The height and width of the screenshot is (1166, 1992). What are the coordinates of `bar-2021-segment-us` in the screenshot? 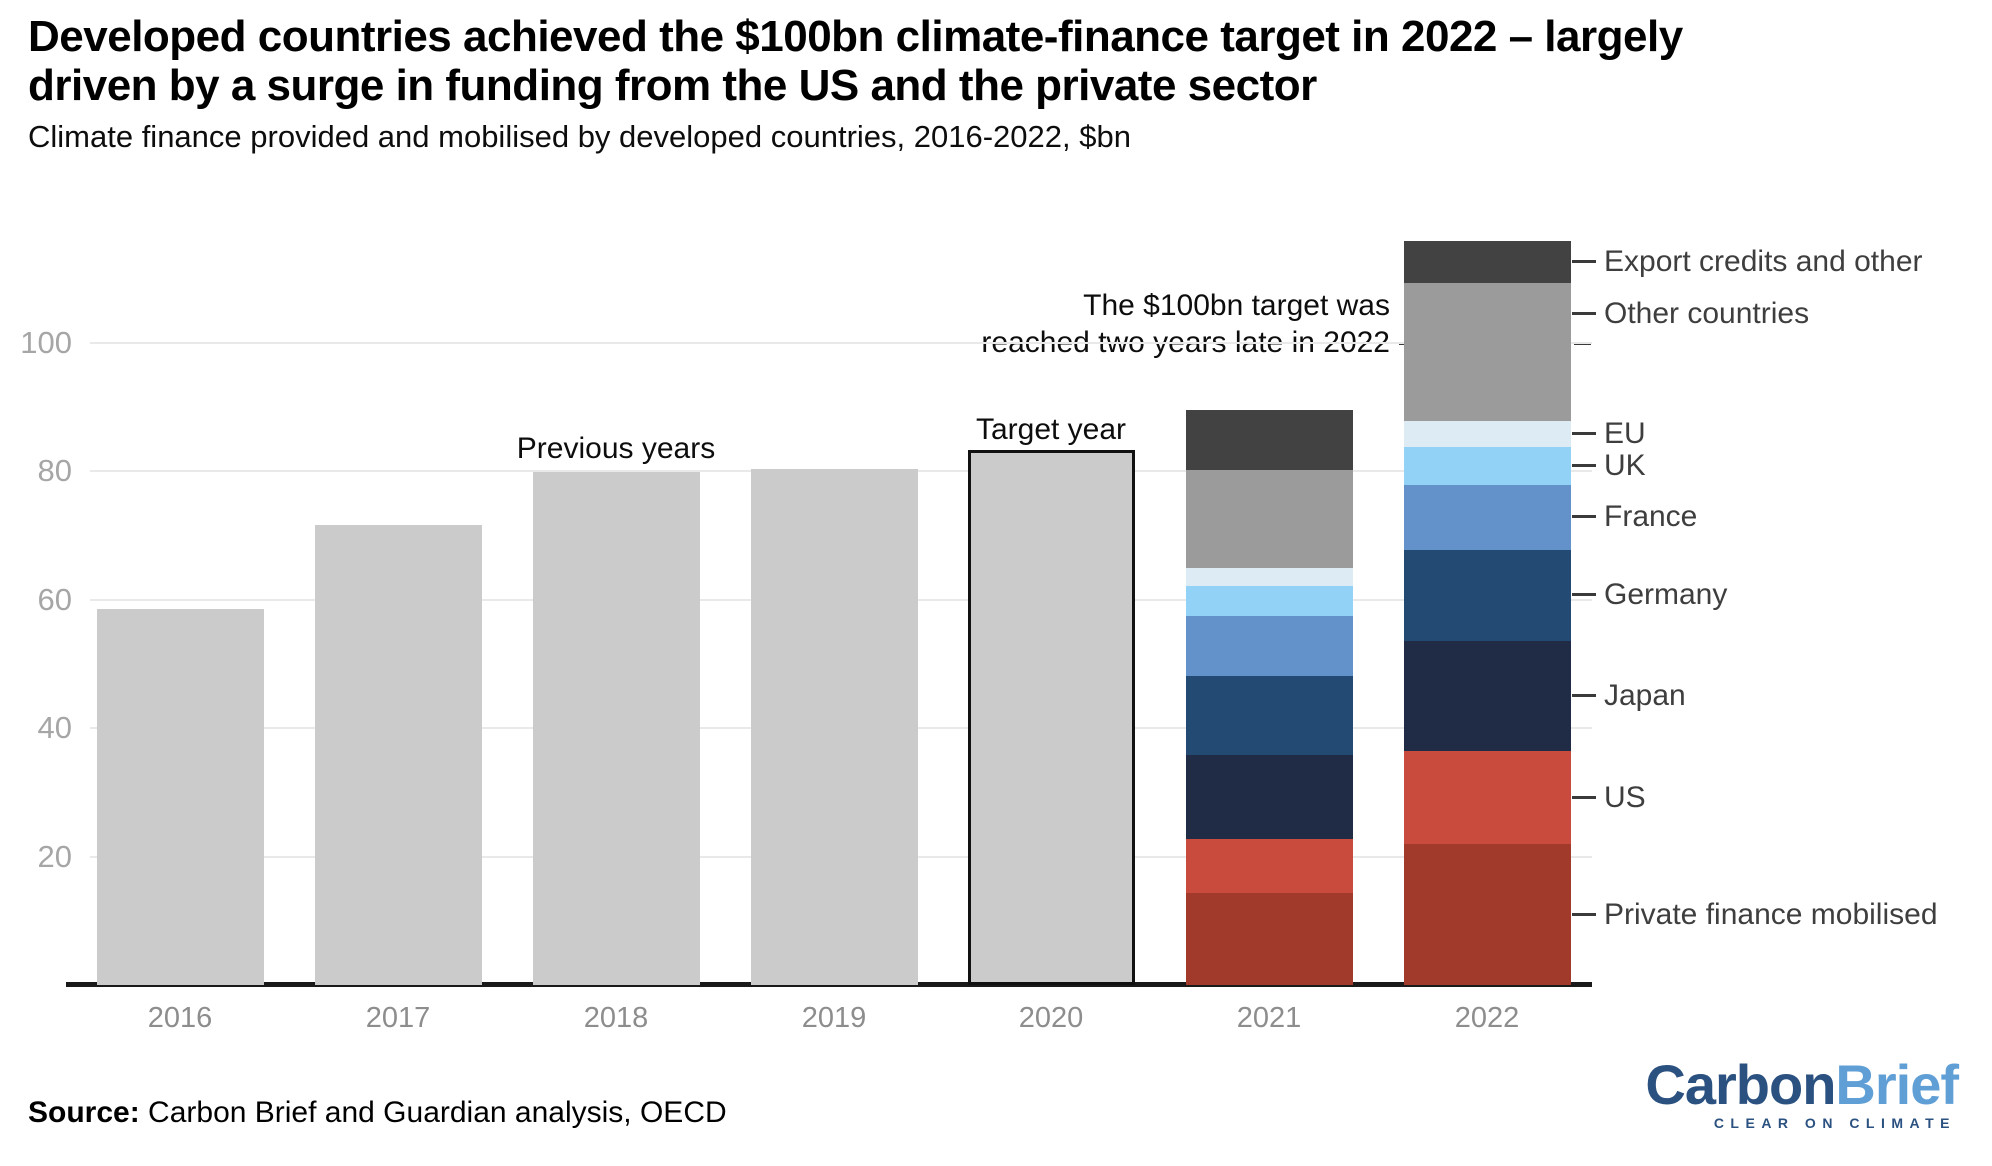 It's located at (1269, 866).